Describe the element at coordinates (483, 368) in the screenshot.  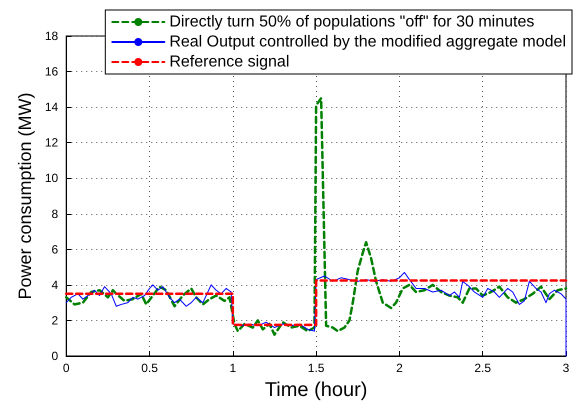
I see `x-tick-label: 2.5` at that location.